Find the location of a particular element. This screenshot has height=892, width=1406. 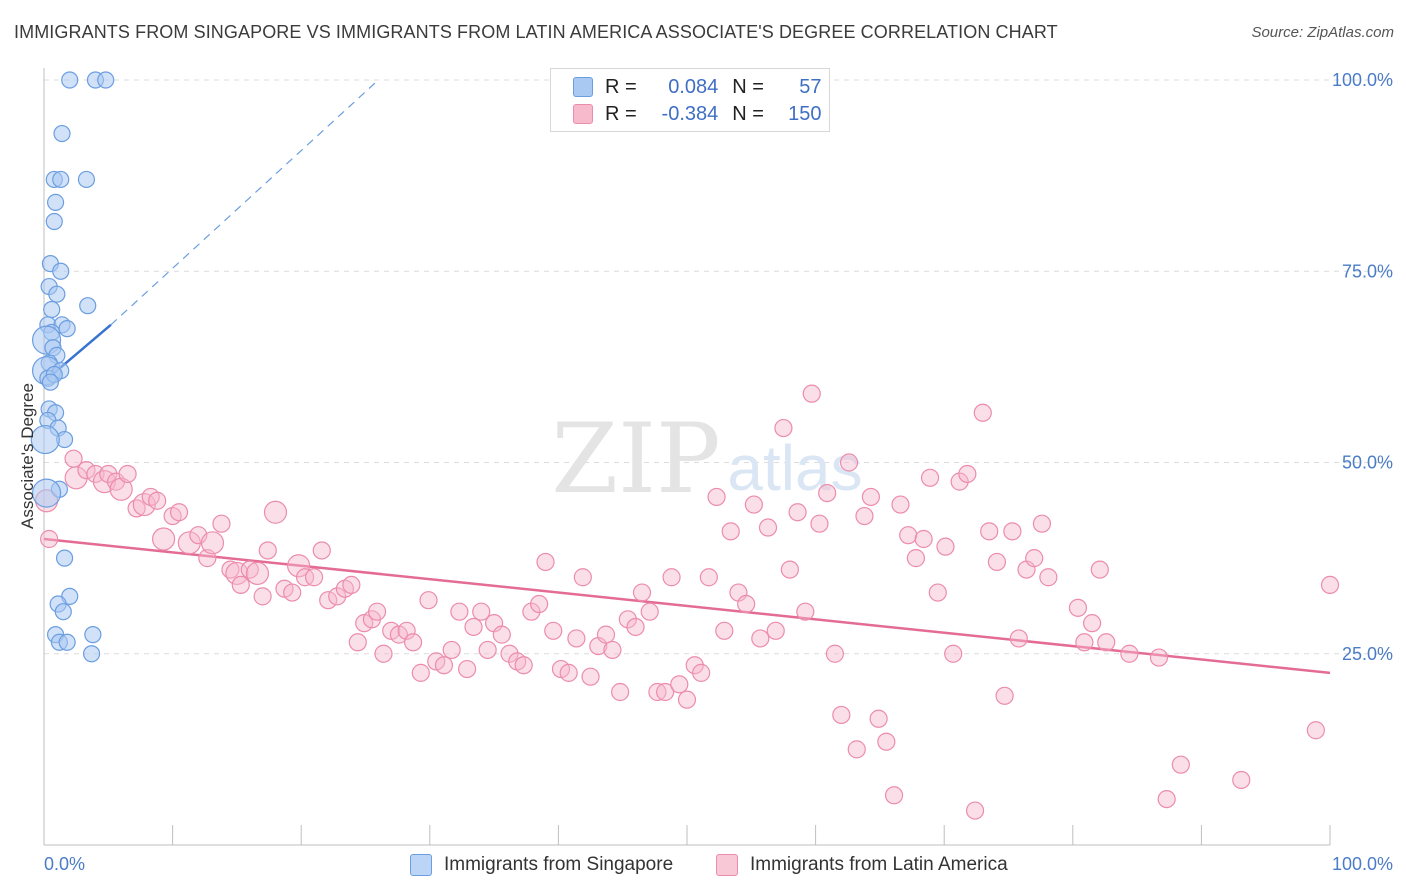

legend-row-singapore: R = 0.084 N = 57 is located at coordinates (697, 87).